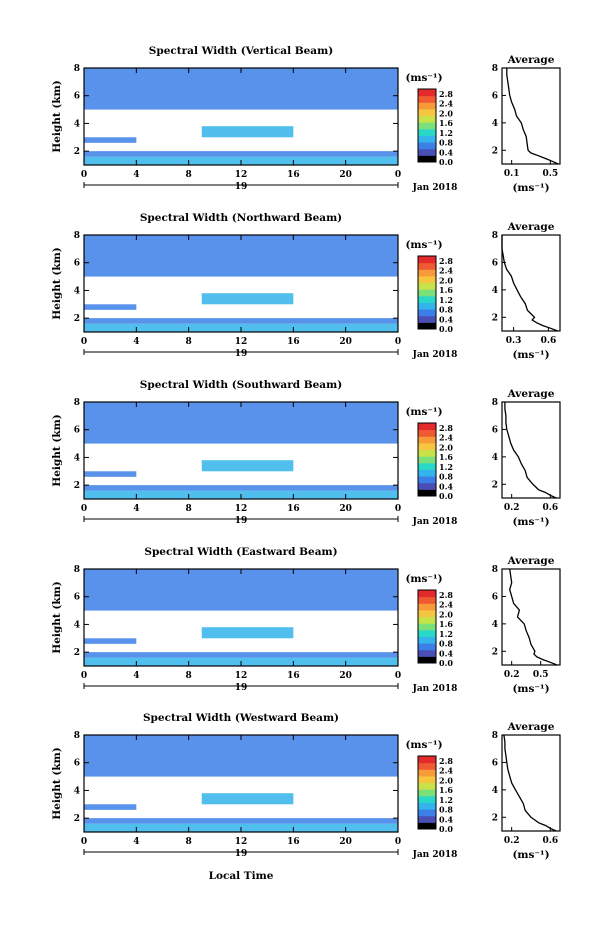  Describe the element at coordinates (241, 385) in the screenshot. I see `panel-title: Spectral Width (Southward Beam)` at that location.